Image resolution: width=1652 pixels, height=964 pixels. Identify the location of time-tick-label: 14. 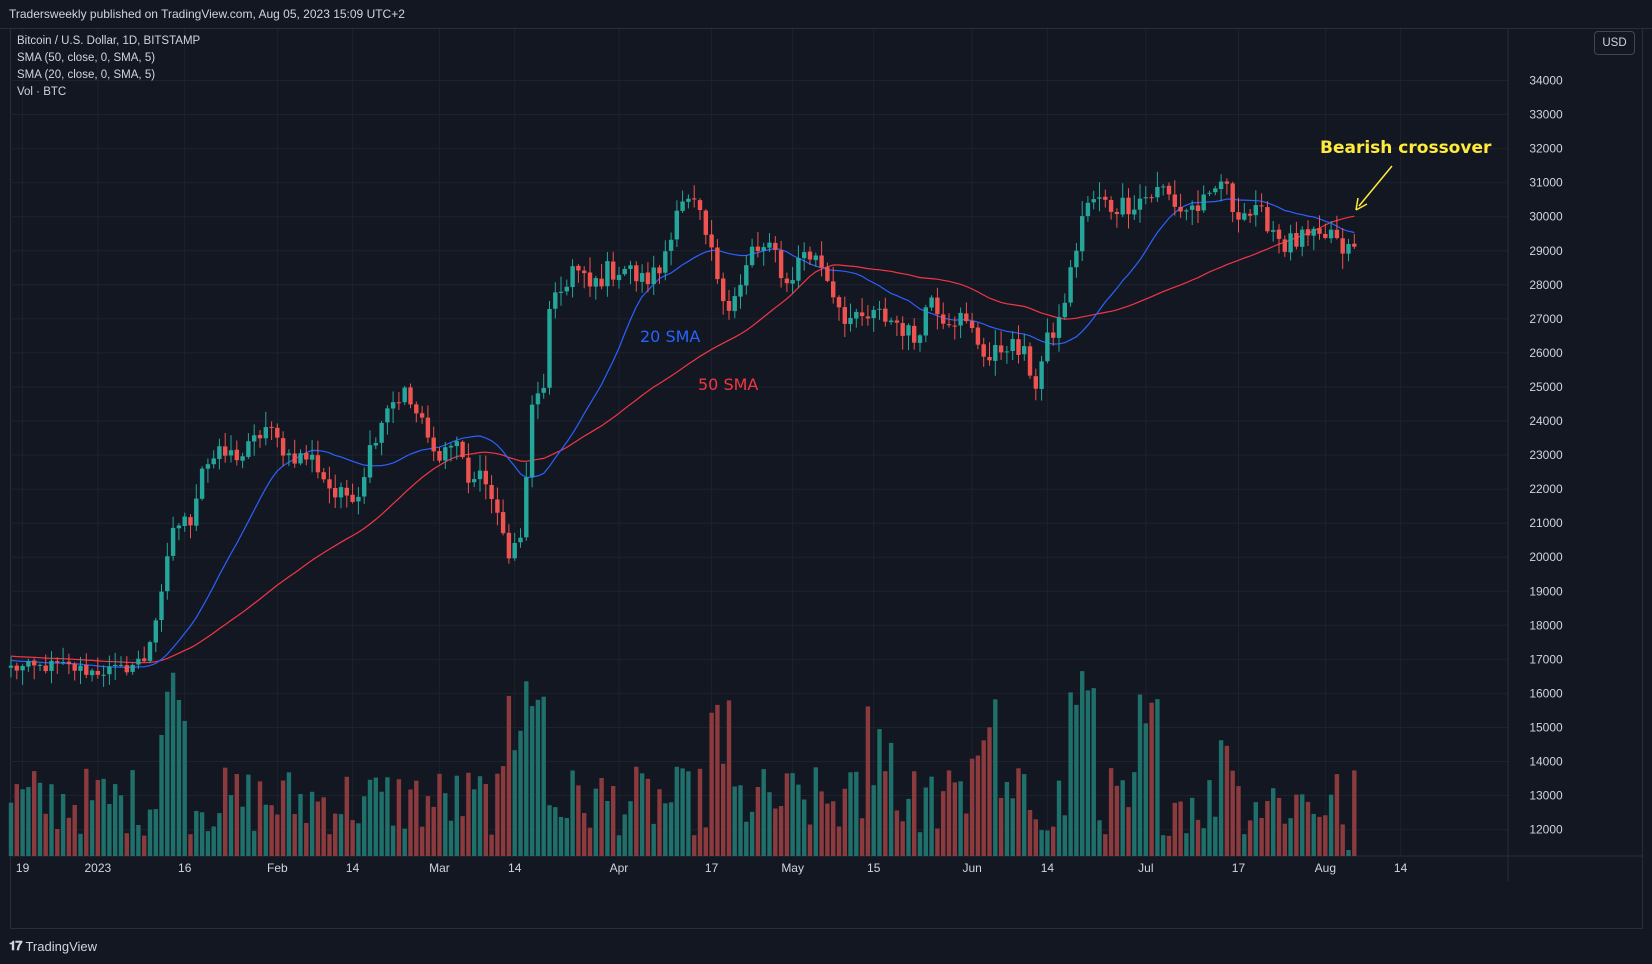
(1048, 868).